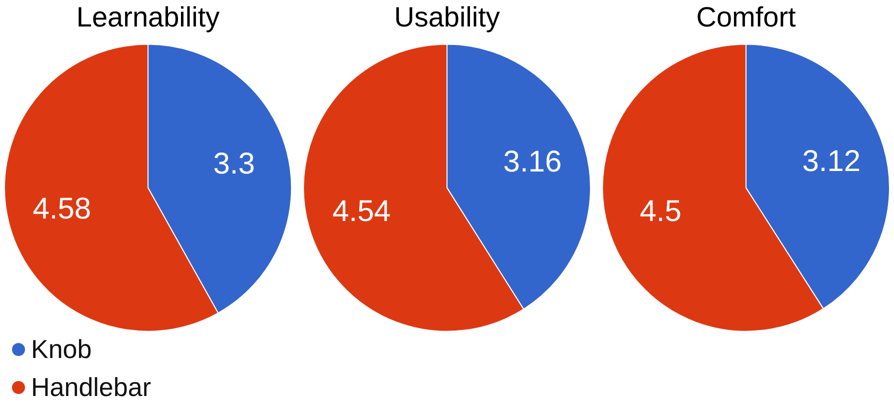 The image size is (894, 412). Describe the element at coordinates (62, 209) in the screenshot. I see `data-label: 4.58` at that location.